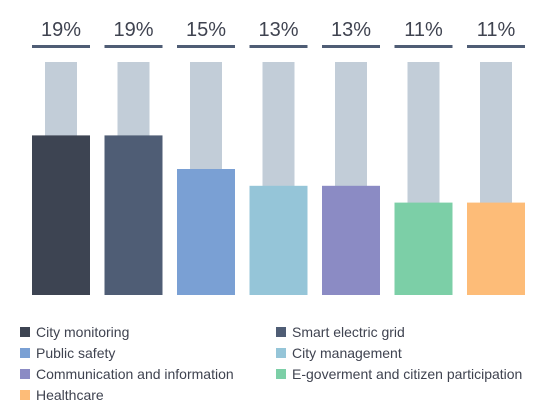  Describe the element at coordinates (148, 395) in the screenshot. I see `legend-item: Healthcare` at that location.